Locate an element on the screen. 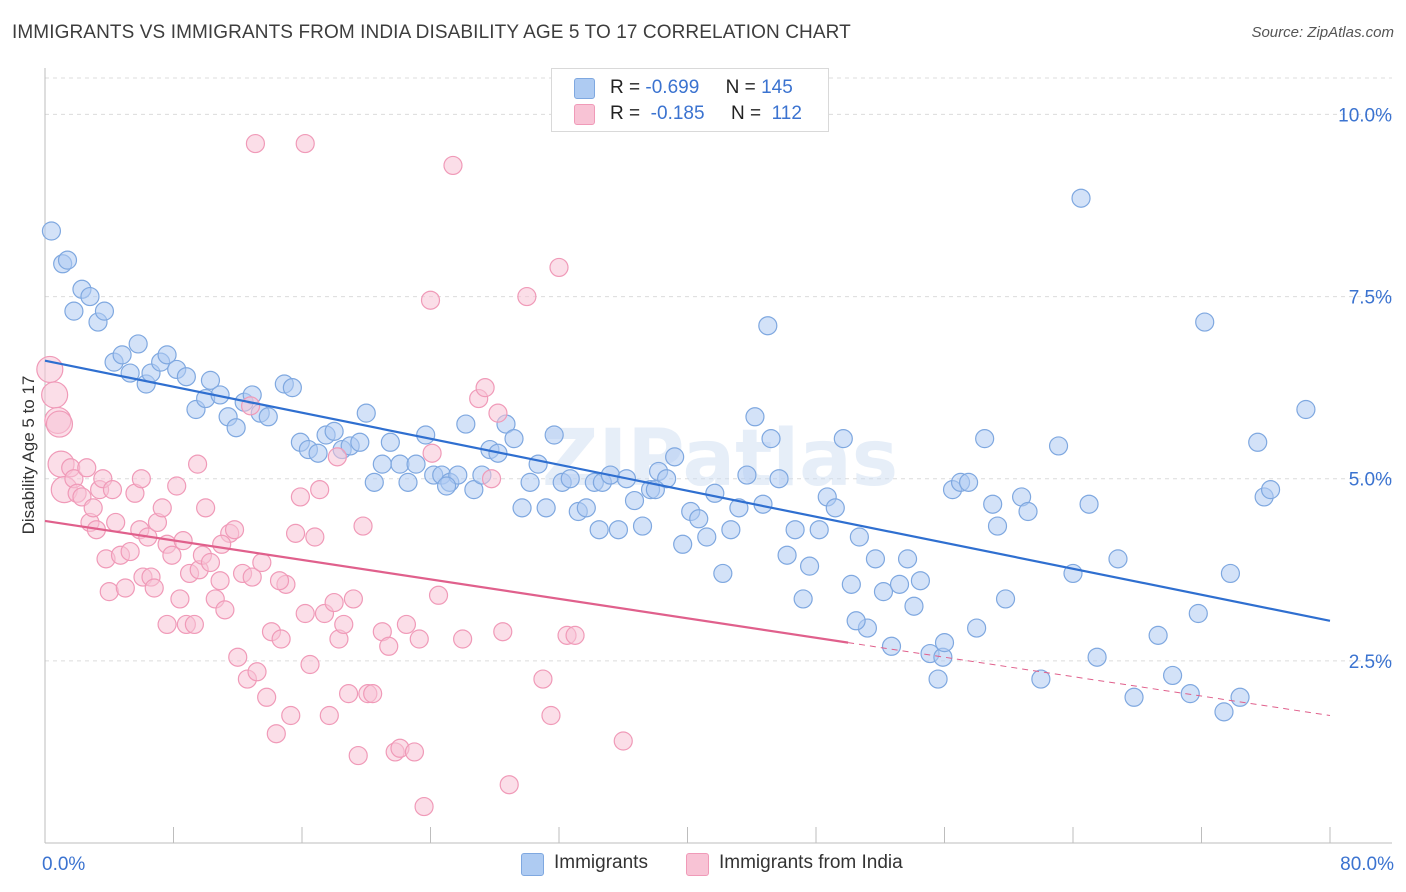 The height and width of the screenshot is (892, 1406). source-credit: Source: ZipAtlas.com is located at coordinates (1322, 32).